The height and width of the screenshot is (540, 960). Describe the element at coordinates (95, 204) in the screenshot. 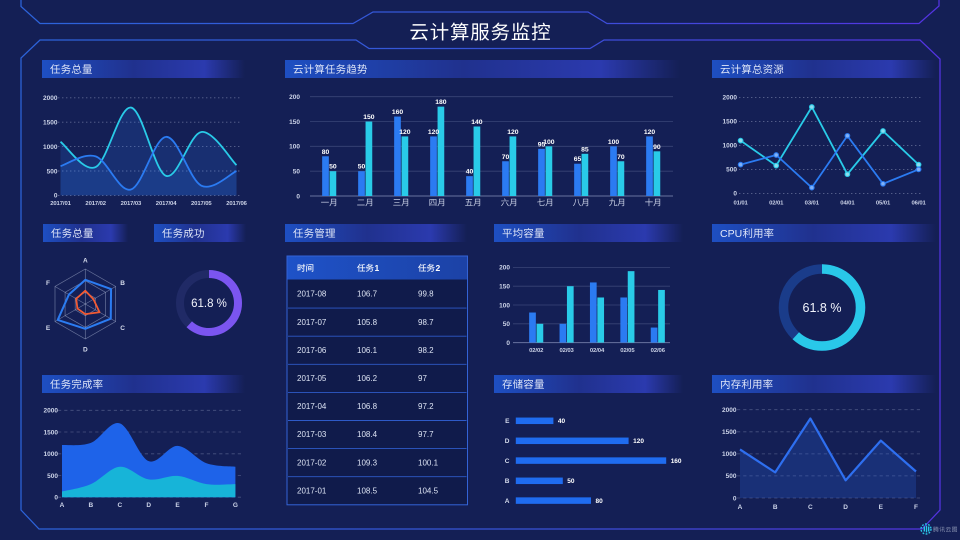

I see `svg-text: 2017/02` at that location.